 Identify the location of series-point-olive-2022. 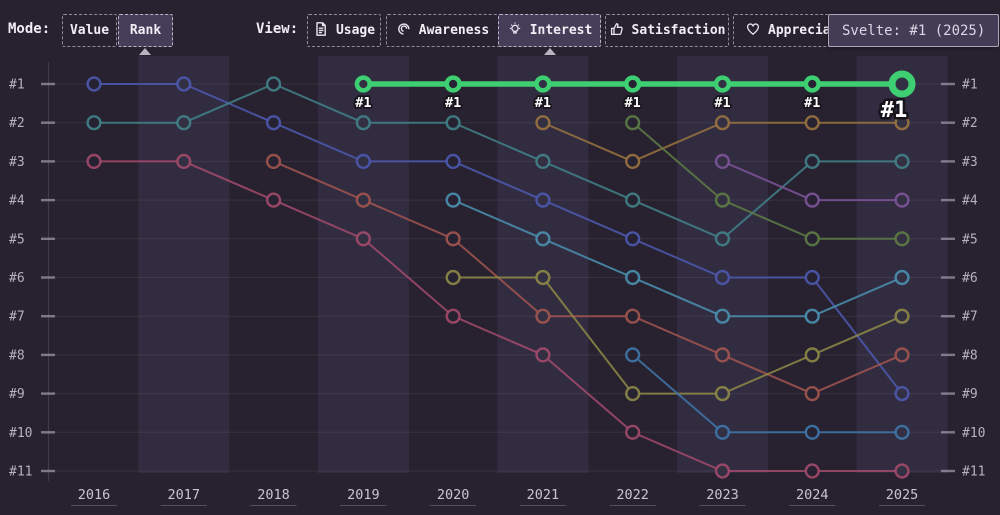
(633, 394).